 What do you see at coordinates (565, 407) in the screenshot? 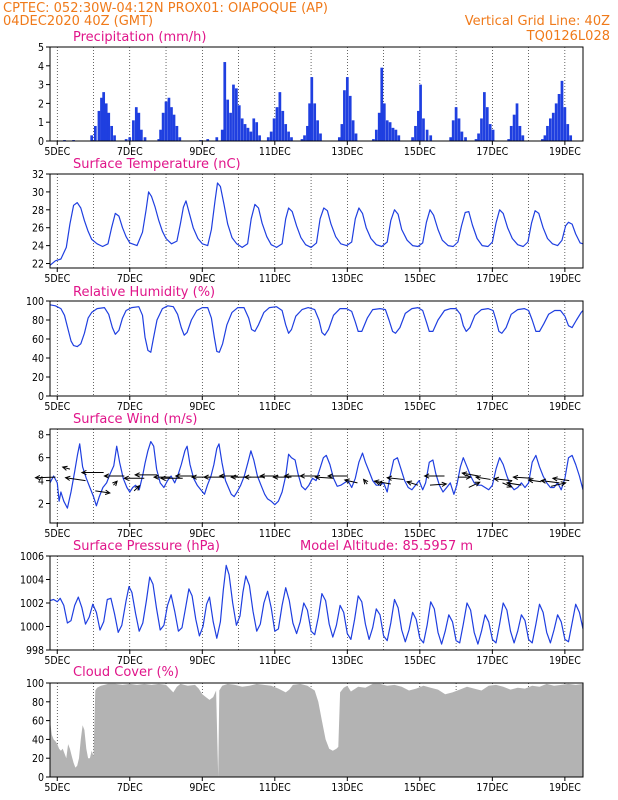
I see `humidity-x-tick-label: 19DEC` at bounding box center [565, 407].